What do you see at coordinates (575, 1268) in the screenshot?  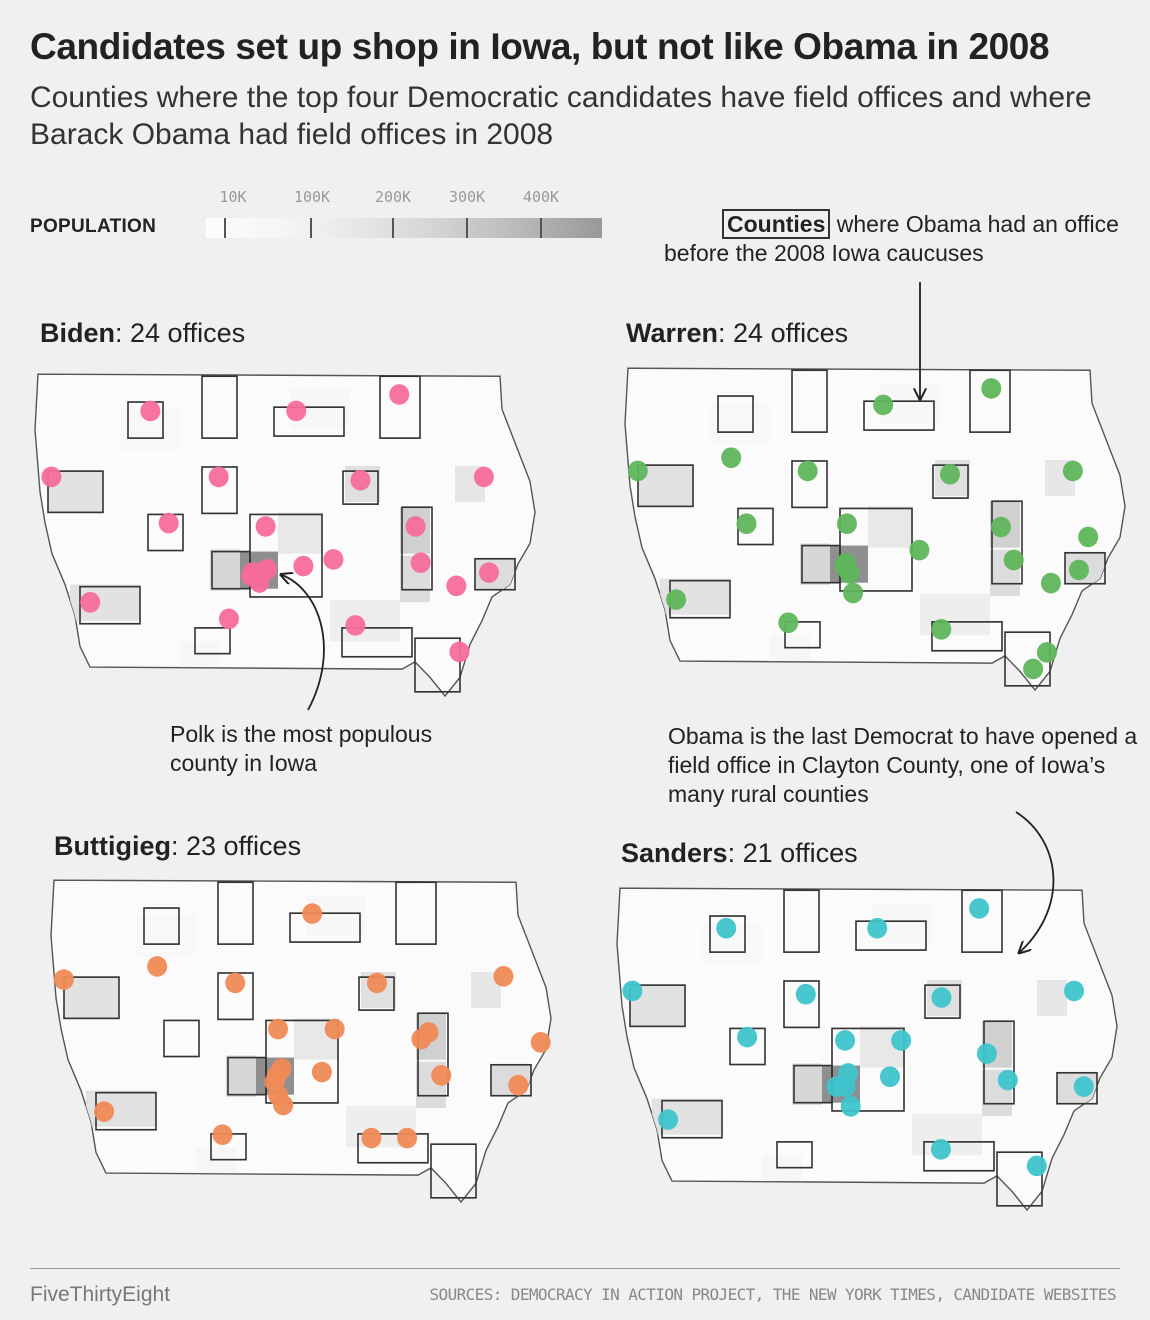 I see `footer-rule` at bounding box center [575, 1268].